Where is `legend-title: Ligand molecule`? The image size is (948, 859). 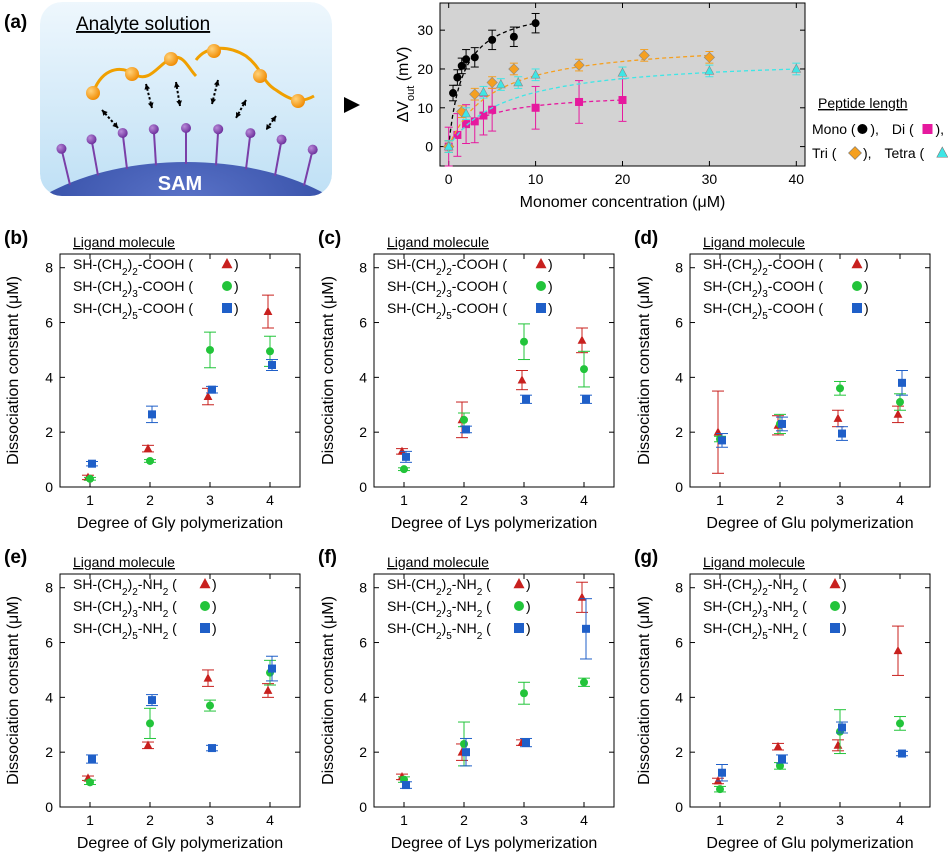
legend-title: Ligand molecule is located at coordinates (438, 242).